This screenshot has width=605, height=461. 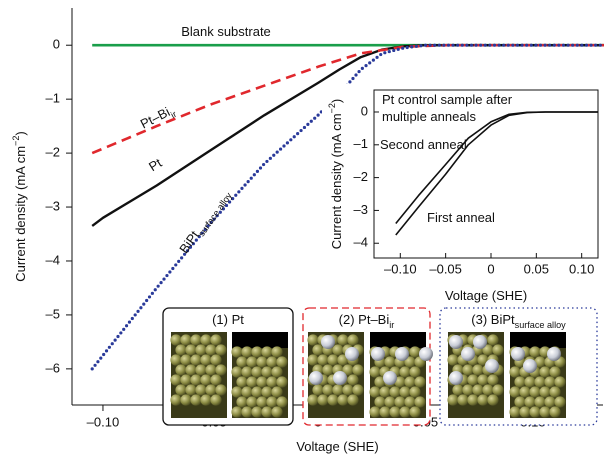 What do you see at coordinates (53, 367) in the screenshot?
I see `y-tick-label: –6` at bounding box center [53, 367].